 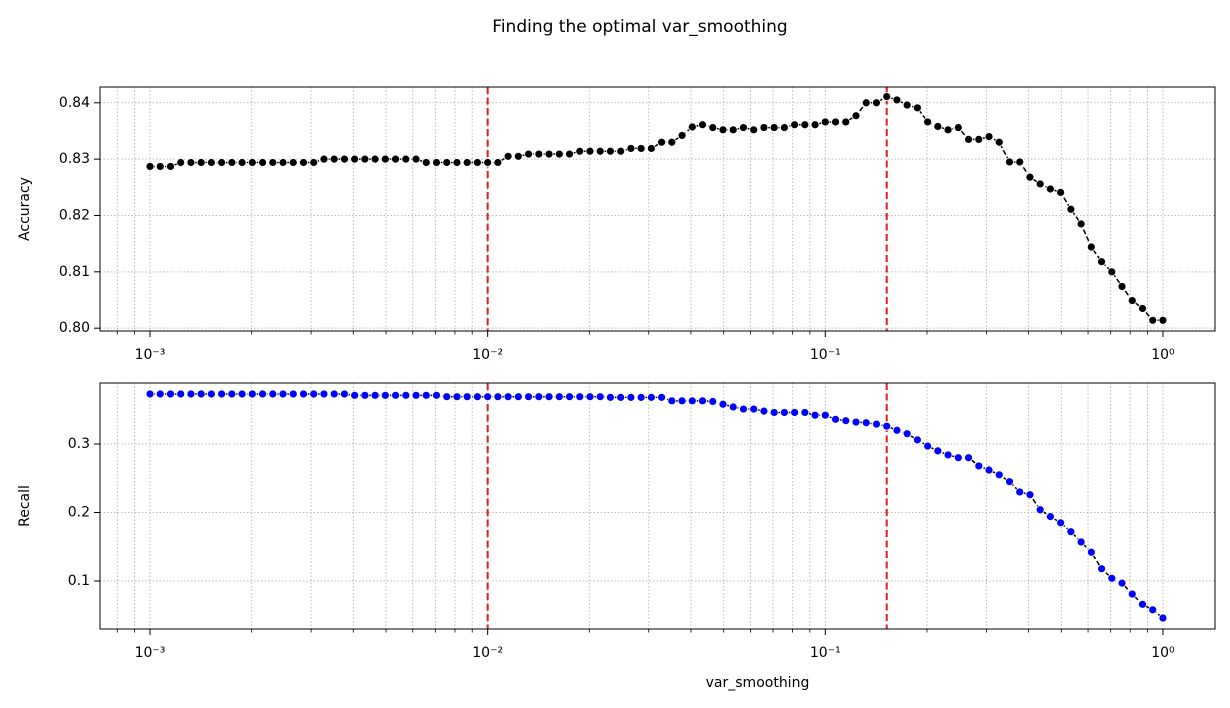 What do you see at coordinates (74, 328) in the screenshot?
I see `y-tick-label: 0.80` at bounding box center [74, 328].